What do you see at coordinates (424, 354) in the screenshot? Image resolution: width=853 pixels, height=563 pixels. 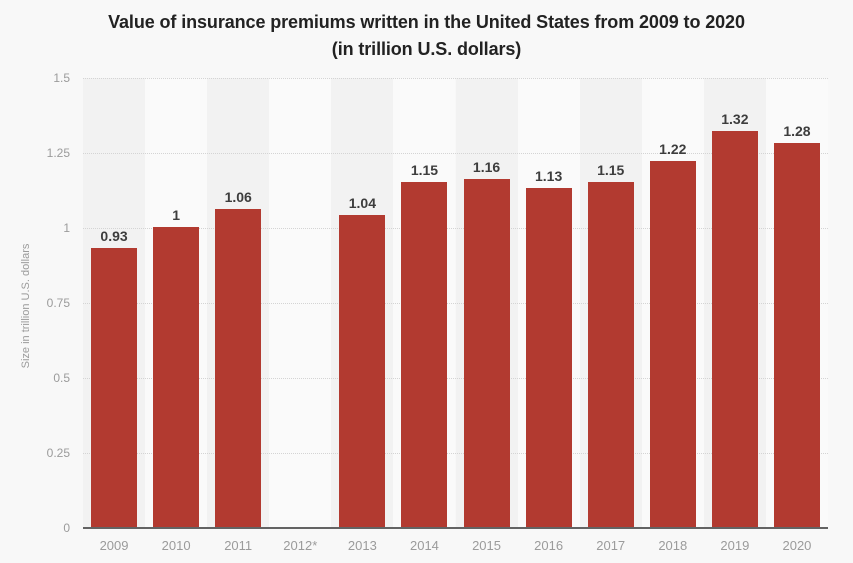 I see `bar-2014` at bounding box center [424, 354].